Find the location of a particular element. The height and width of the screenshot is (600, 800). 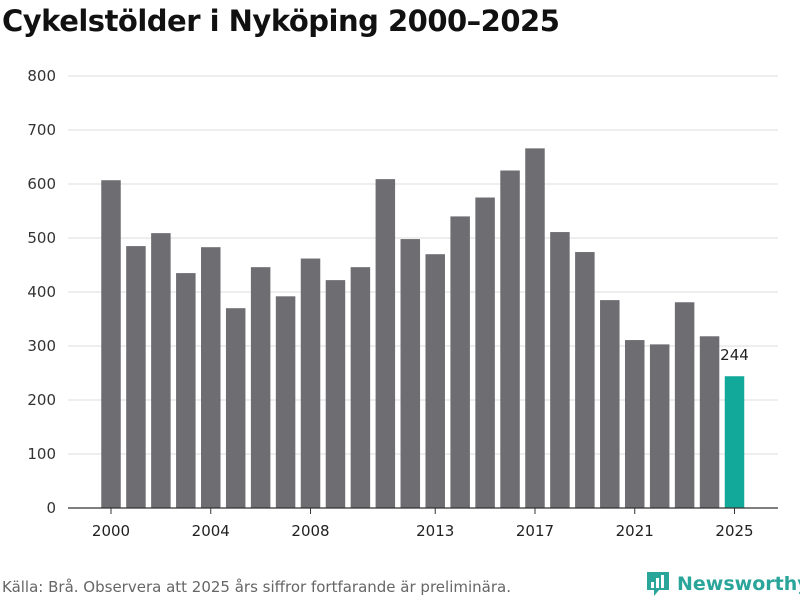

bar-2025 is located at coordinates (734, 442).